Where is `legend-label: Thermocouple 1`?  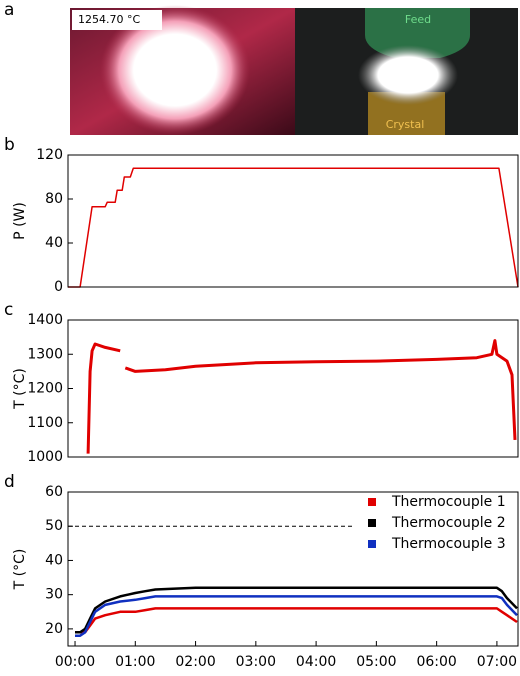
legend-label: Thermocouple 1 is located at coordinates (448, 502).